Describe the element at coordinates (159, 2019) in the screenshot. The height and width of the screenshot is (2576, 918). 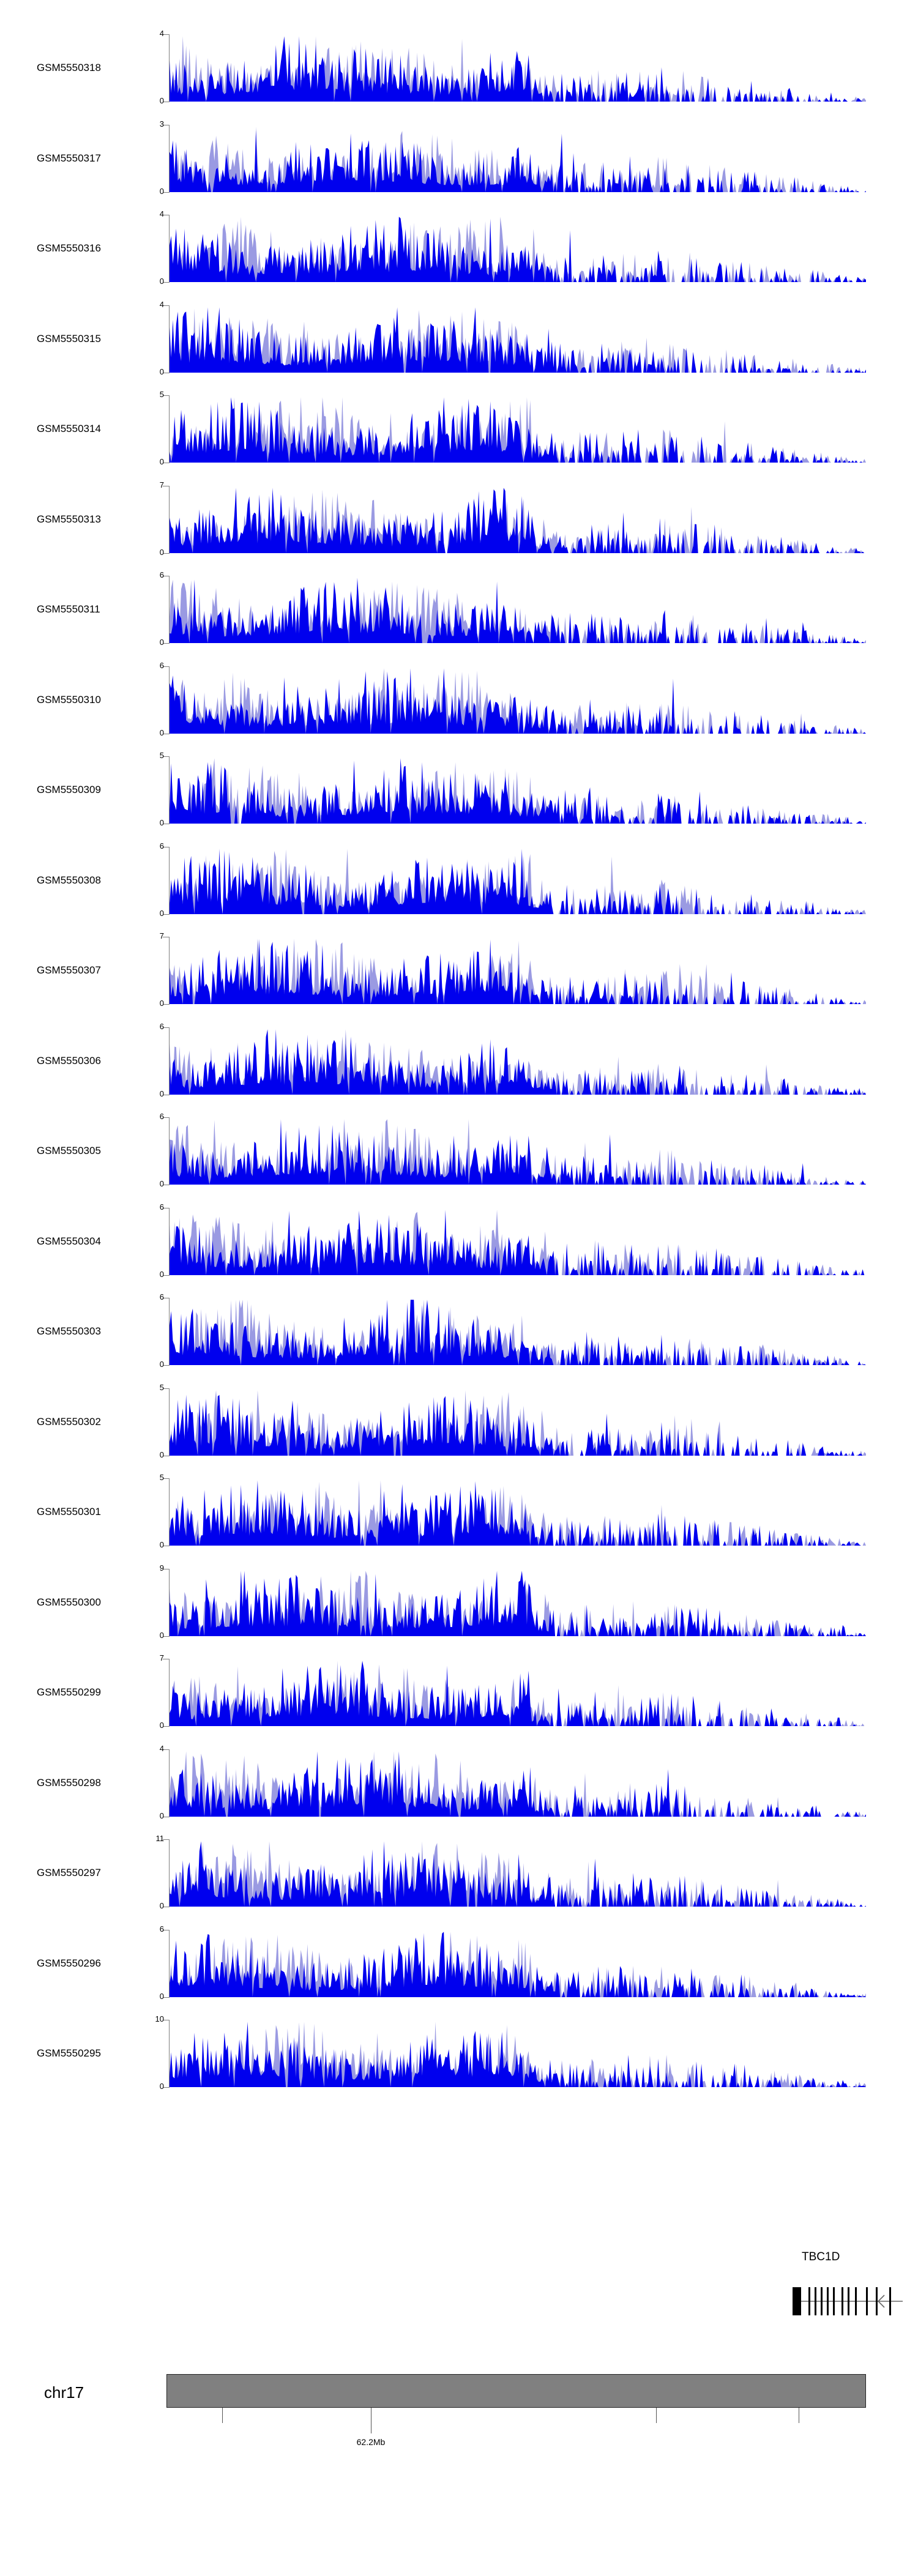
I see `y-axis-max-value: 10` at that location.